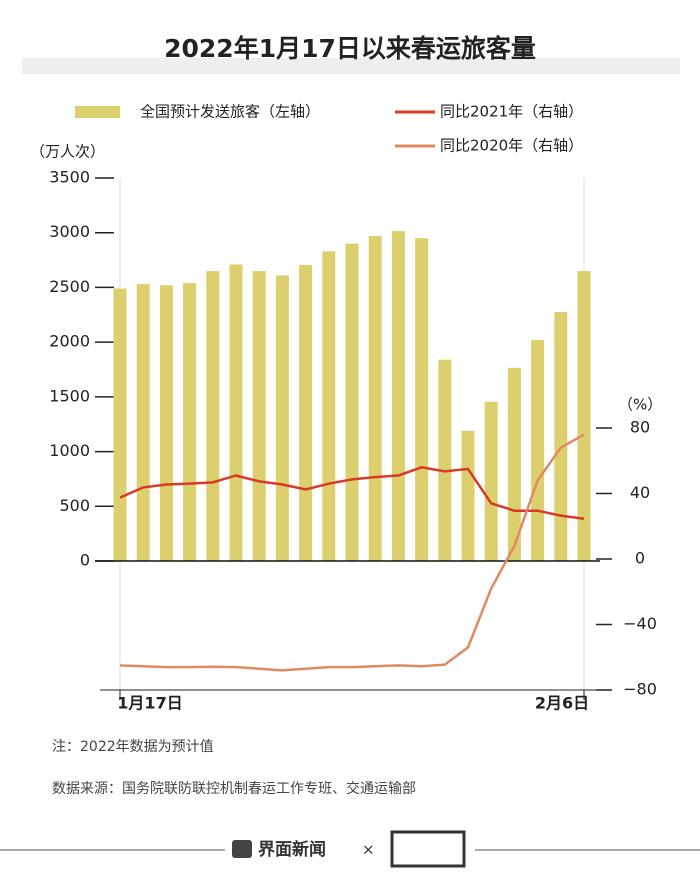  What do you see at coordinates (149, 703) in the screenshot?
I see `x-tick-label: 1月17日` at bounding box center [149, 703].